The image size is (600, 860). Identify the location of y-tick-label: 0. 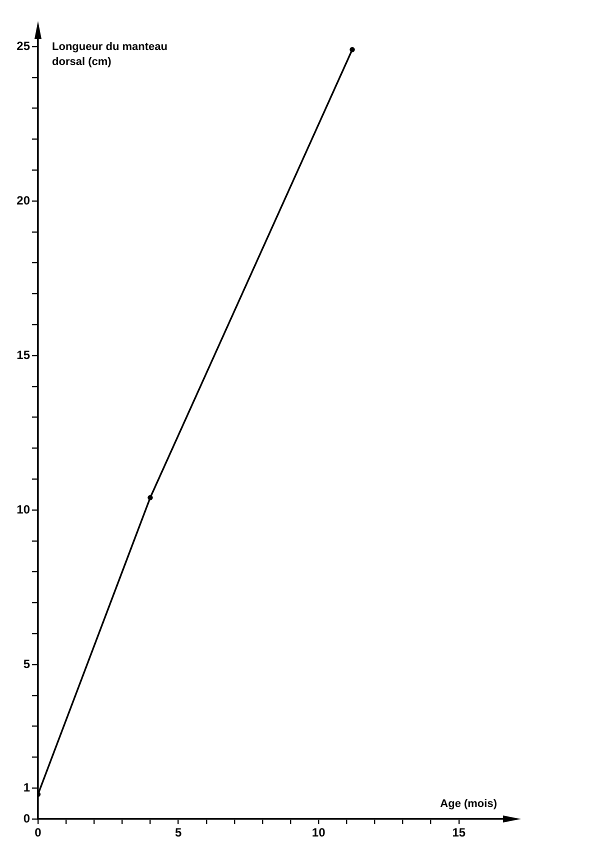
(26, 818).